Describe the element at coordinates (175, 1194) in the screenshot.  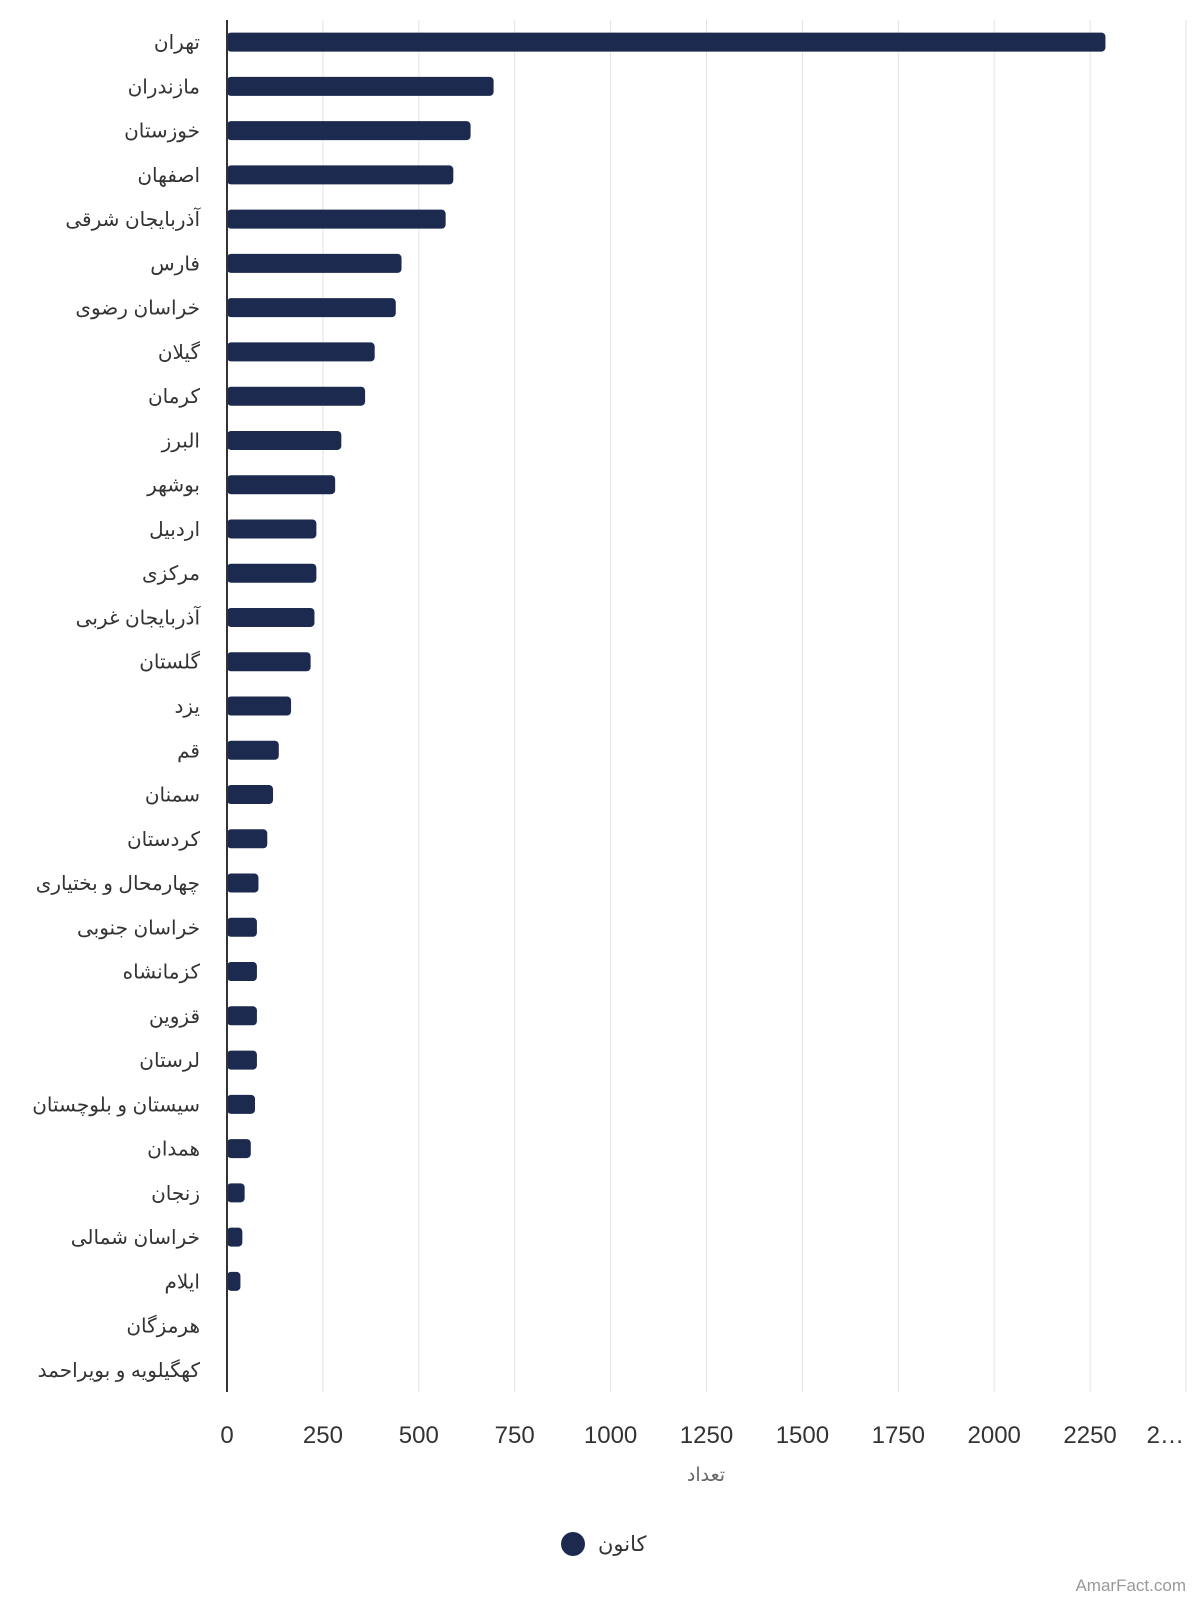
I see `category-label: زنجان` at that location.